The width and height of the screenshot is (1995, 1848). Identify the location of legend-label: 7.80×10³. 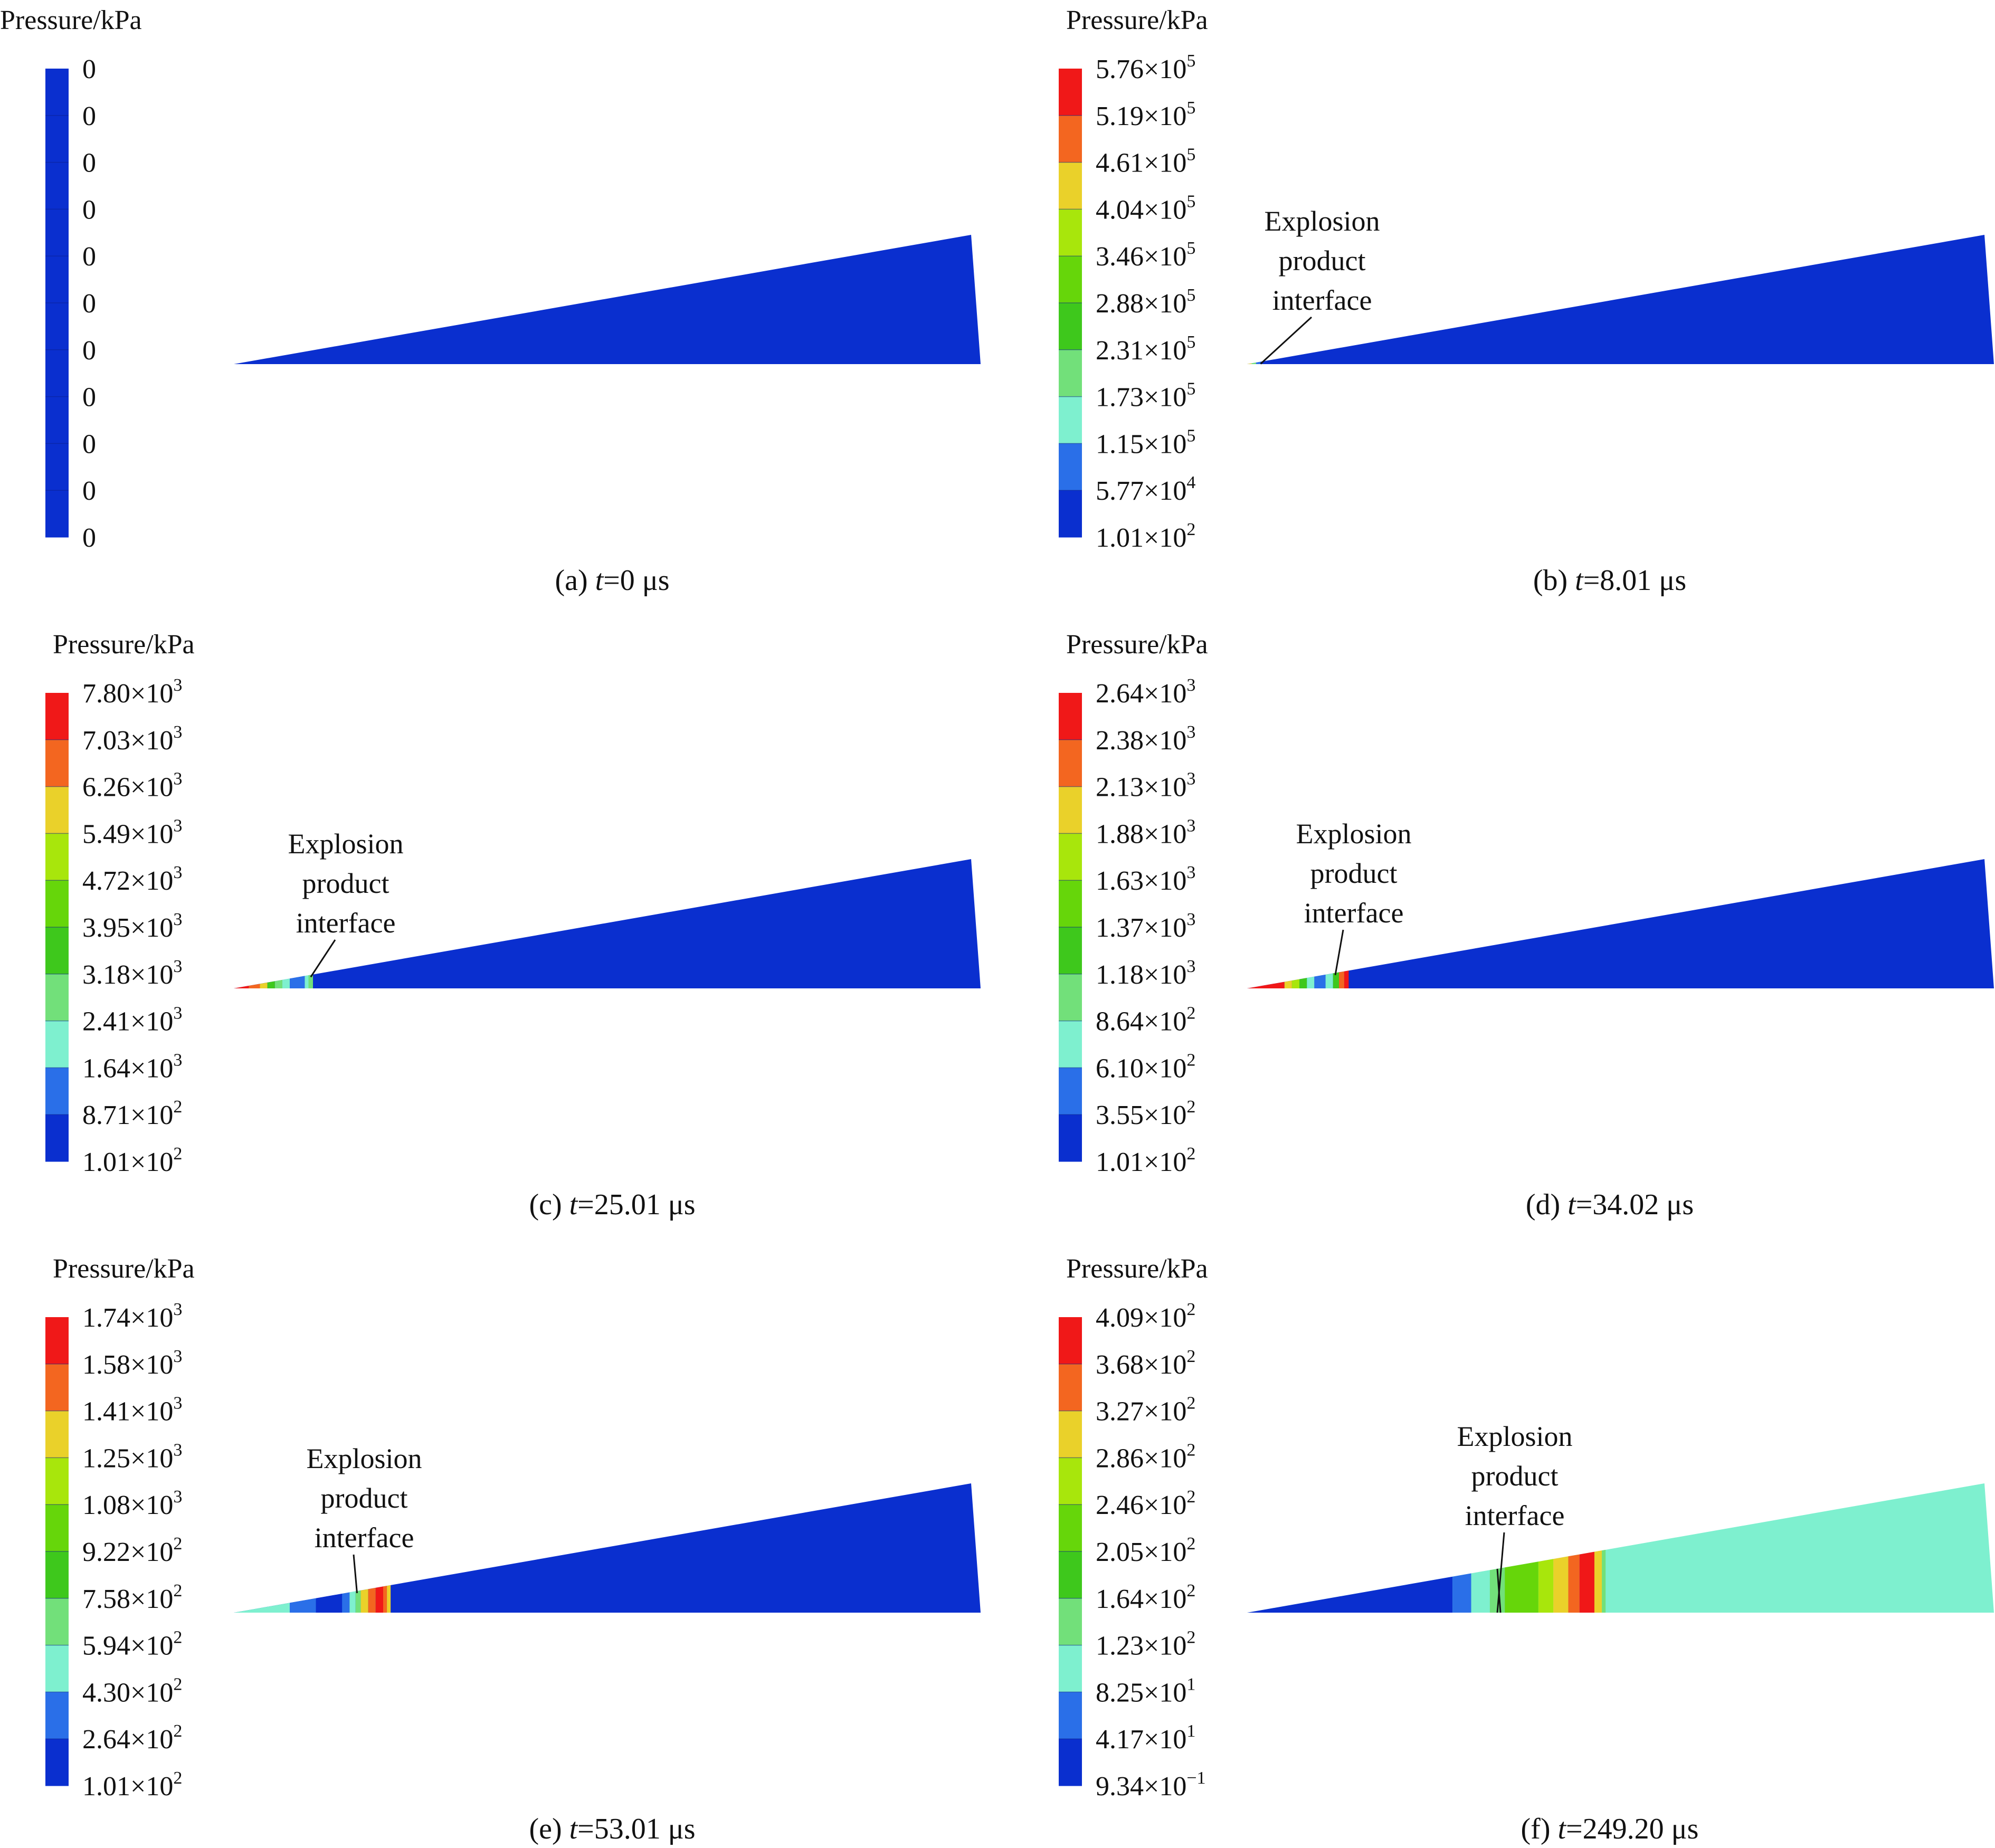
(132, 692).